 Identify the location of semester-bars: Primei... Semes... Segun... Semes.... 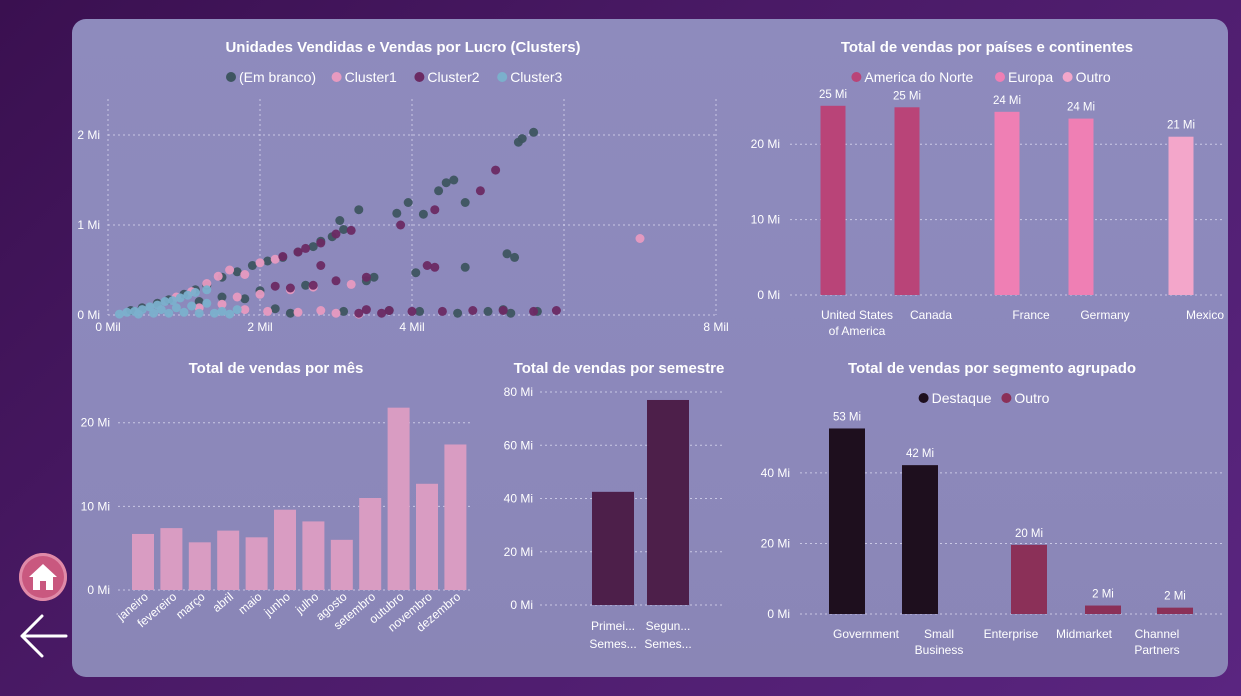
(640, 525).